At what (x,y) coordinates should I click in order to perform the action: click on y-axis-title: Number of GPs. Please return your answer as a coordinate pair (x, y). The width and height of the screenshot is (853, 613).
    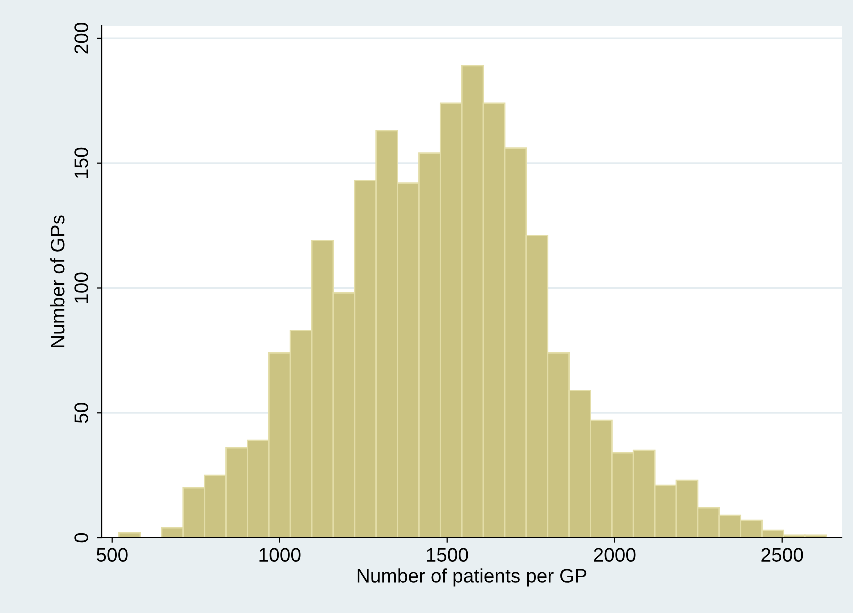
    Looking at the image, I should click on (57, 282).